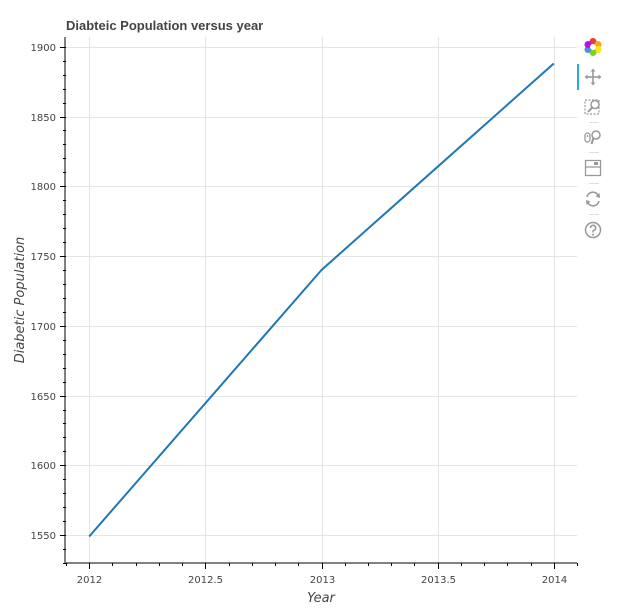 Image resolution: width=628 pixels, height=609 pixels. What do you see at coordinates (43, 397) in the screenshot?
I see `y-tick-label: 1650` at bounding box center [43, 397].